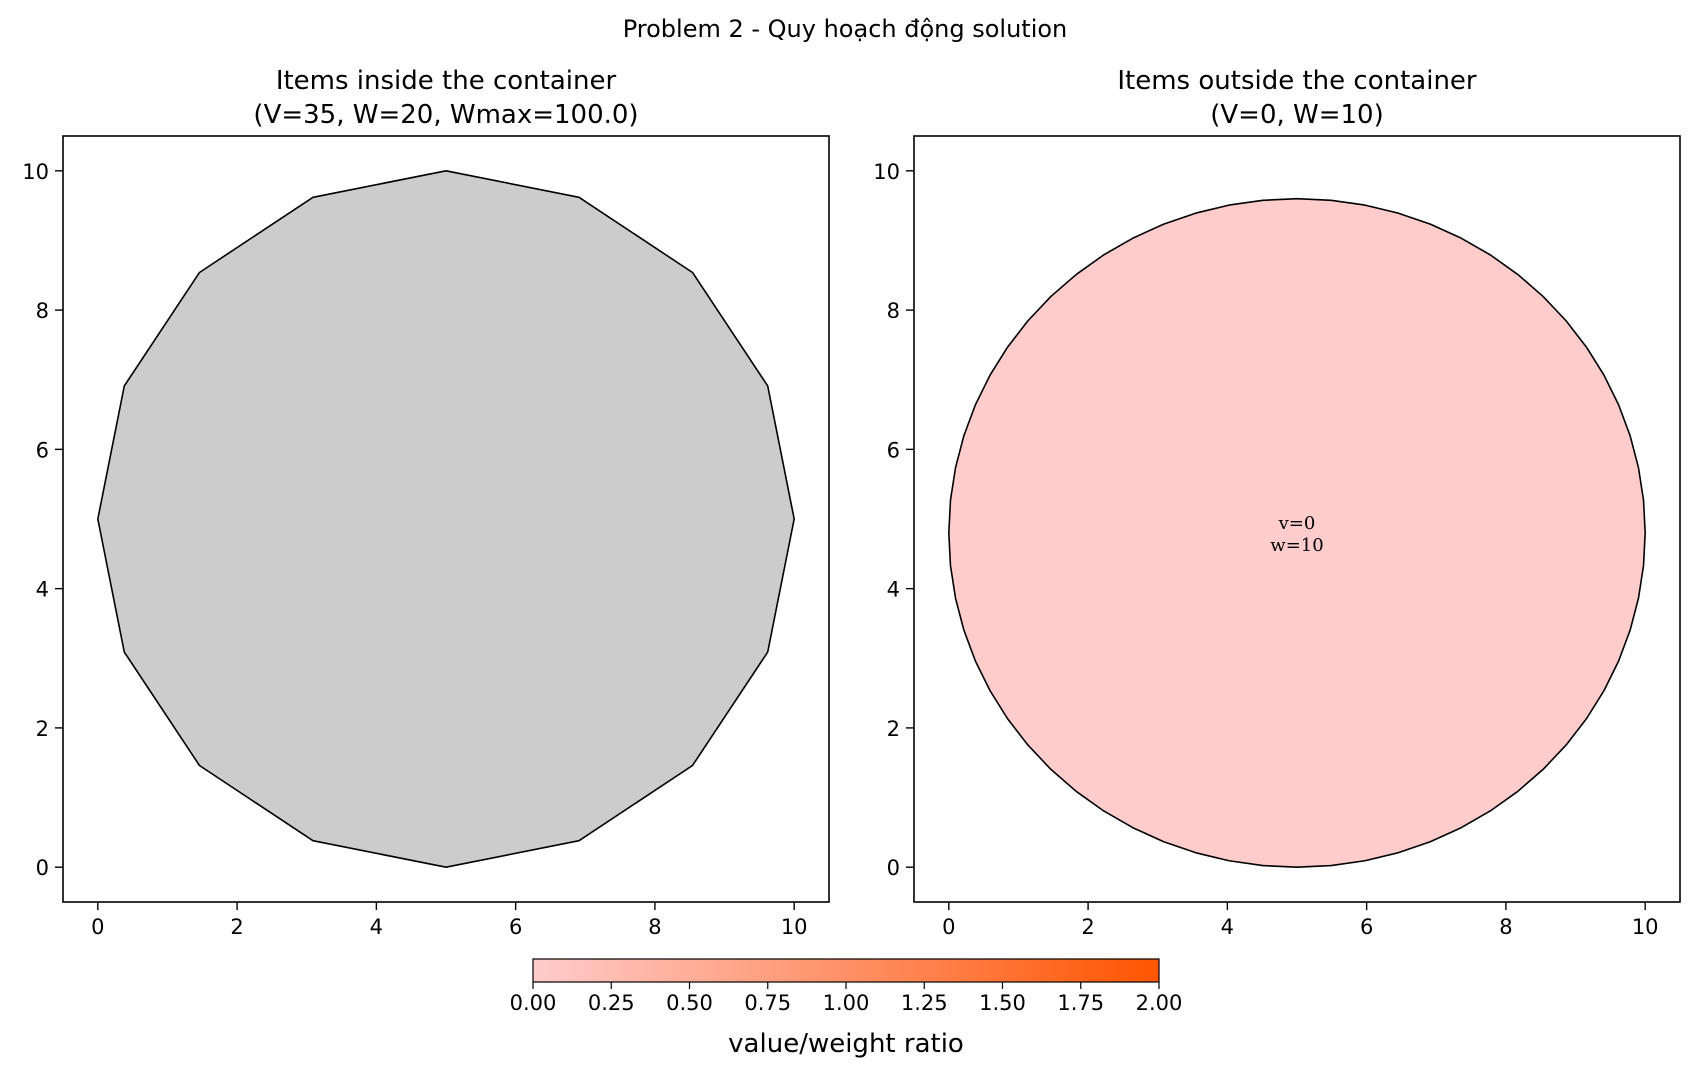  What do you see at coordinates (767, 1003) in the screenshot?
I see `colorbar-tick-label: 0.75` at bounding box center [767, 1003].